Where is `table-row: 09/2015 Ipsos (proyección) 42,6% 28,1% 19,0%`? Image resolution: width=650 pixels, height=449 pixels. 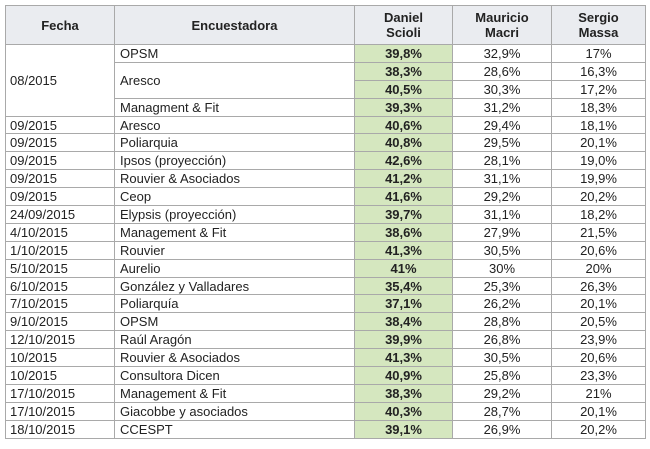
table-row: 09/2015 Ipsos (proyección) 42,6% 28,1% 19,0% is located at coordinates (325, 161).